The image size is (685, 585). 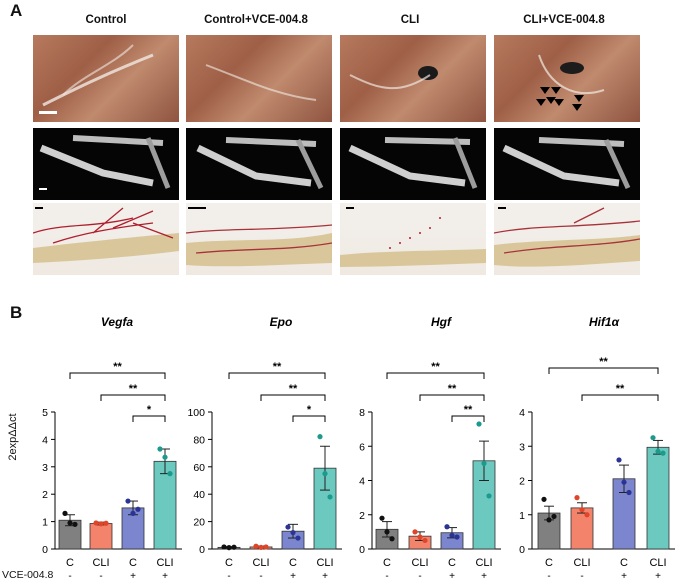 I want to click on y-tick-label: 6, so click(x=362, y=447).